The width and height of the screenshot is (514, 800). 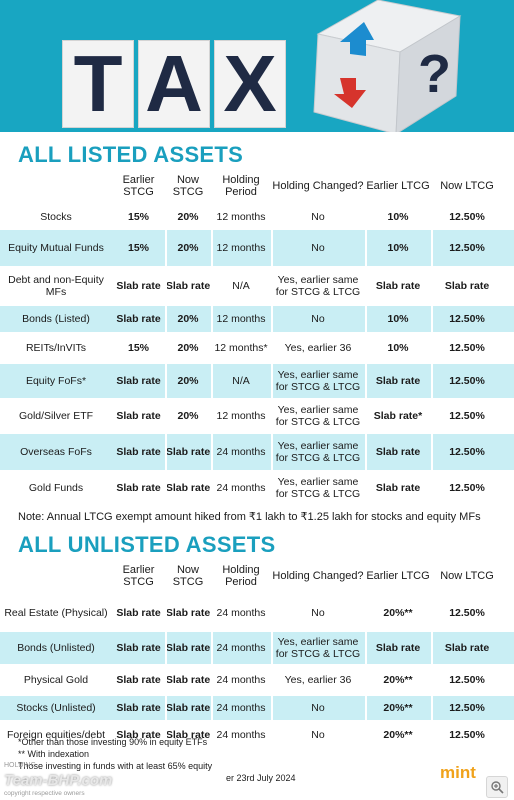 I want to click on asset-cell: Foreign equities/debt, so click(x=56, y=735).